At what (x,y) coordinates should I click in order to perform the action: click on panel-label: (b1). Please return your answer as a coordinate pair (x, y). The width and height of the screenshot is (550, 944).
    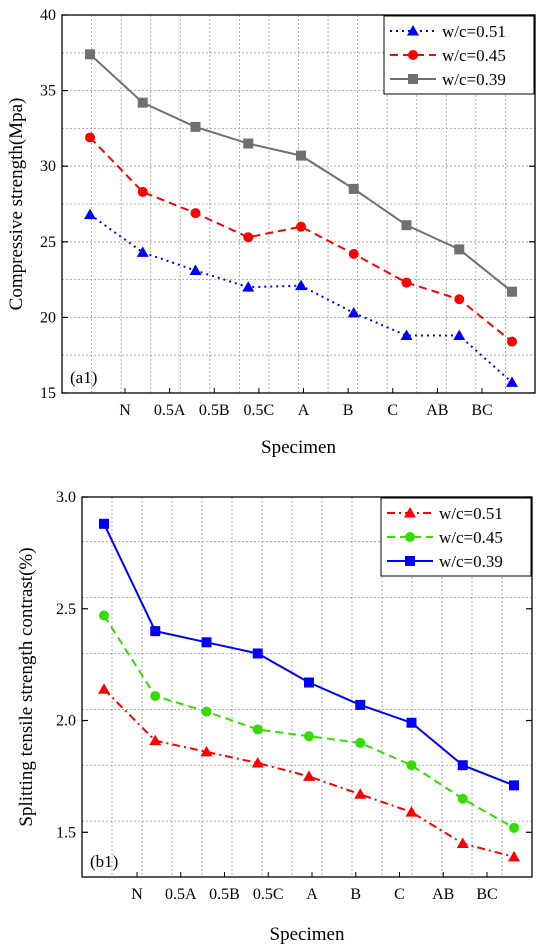
    Looking at the image, I should click on (104, 861).